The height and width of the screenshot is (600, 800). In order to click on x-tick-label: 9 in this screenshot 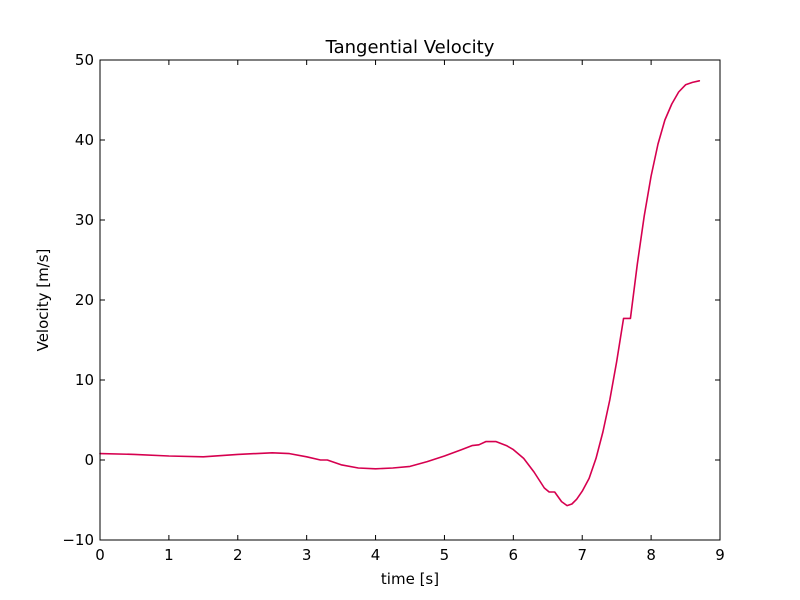, I will do `click(720, 555)`.